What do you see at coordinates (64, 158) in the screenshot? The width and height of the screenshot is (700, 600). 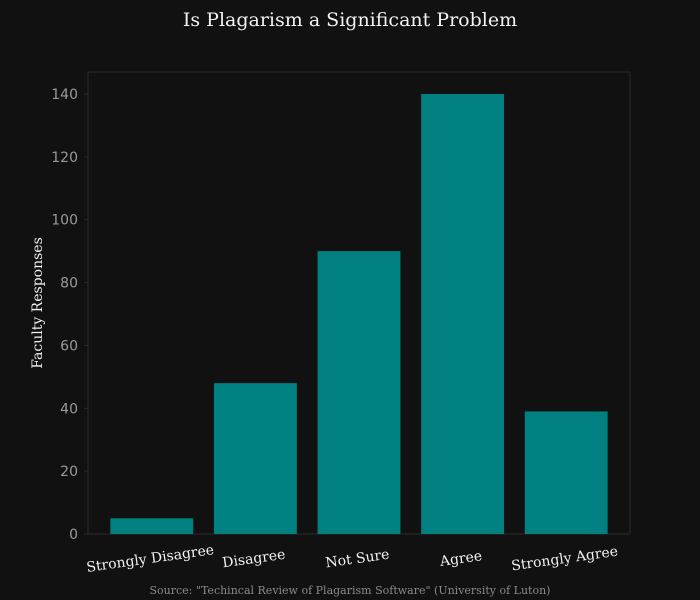 I see `y-tick-label: 120` at bounding box center [64, 158].